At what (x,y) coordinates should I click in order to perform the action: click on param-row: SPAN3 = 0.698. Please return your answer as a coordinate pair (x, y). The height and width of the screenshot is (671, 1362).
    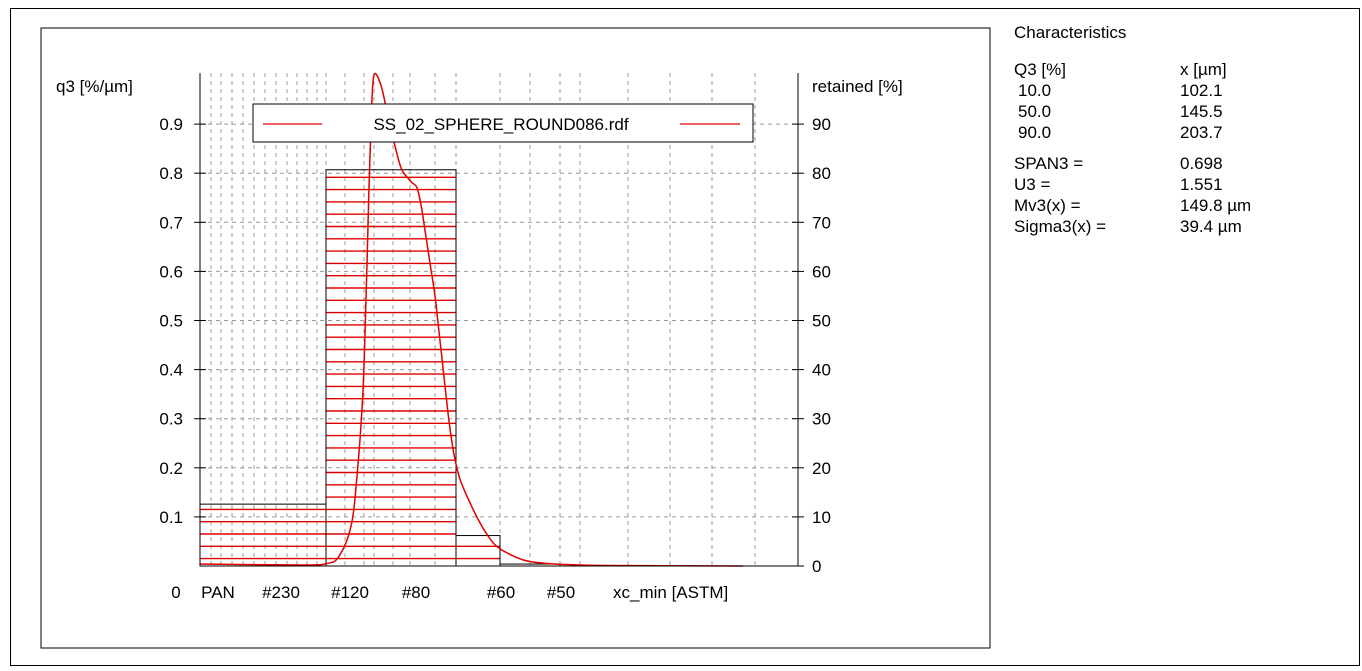
    Looking at the image, I should click on (1132, 163).